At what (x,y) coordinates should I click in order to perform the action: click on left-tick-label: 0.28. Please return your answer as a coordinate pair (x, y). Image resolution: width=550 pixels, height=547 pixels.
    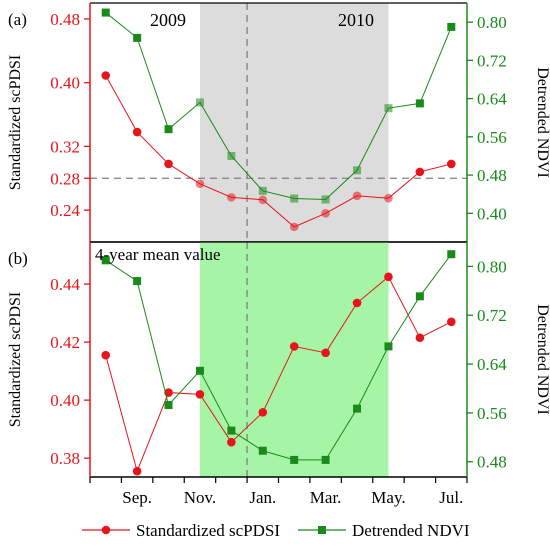
    Looking at the image, I should click on (65, 178).